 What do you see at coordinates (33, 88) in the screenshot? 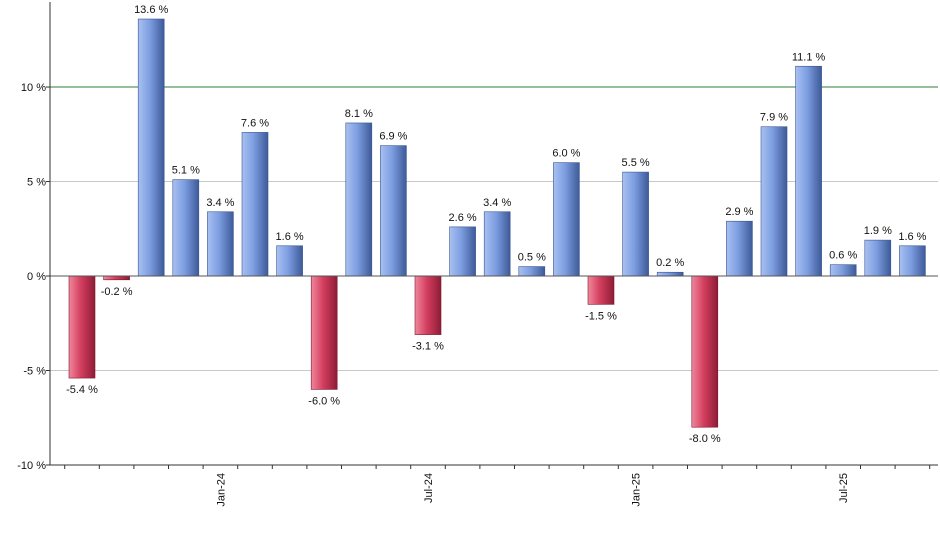
I see `y-tick-label: 10 %` at bounding box center [33, 88].